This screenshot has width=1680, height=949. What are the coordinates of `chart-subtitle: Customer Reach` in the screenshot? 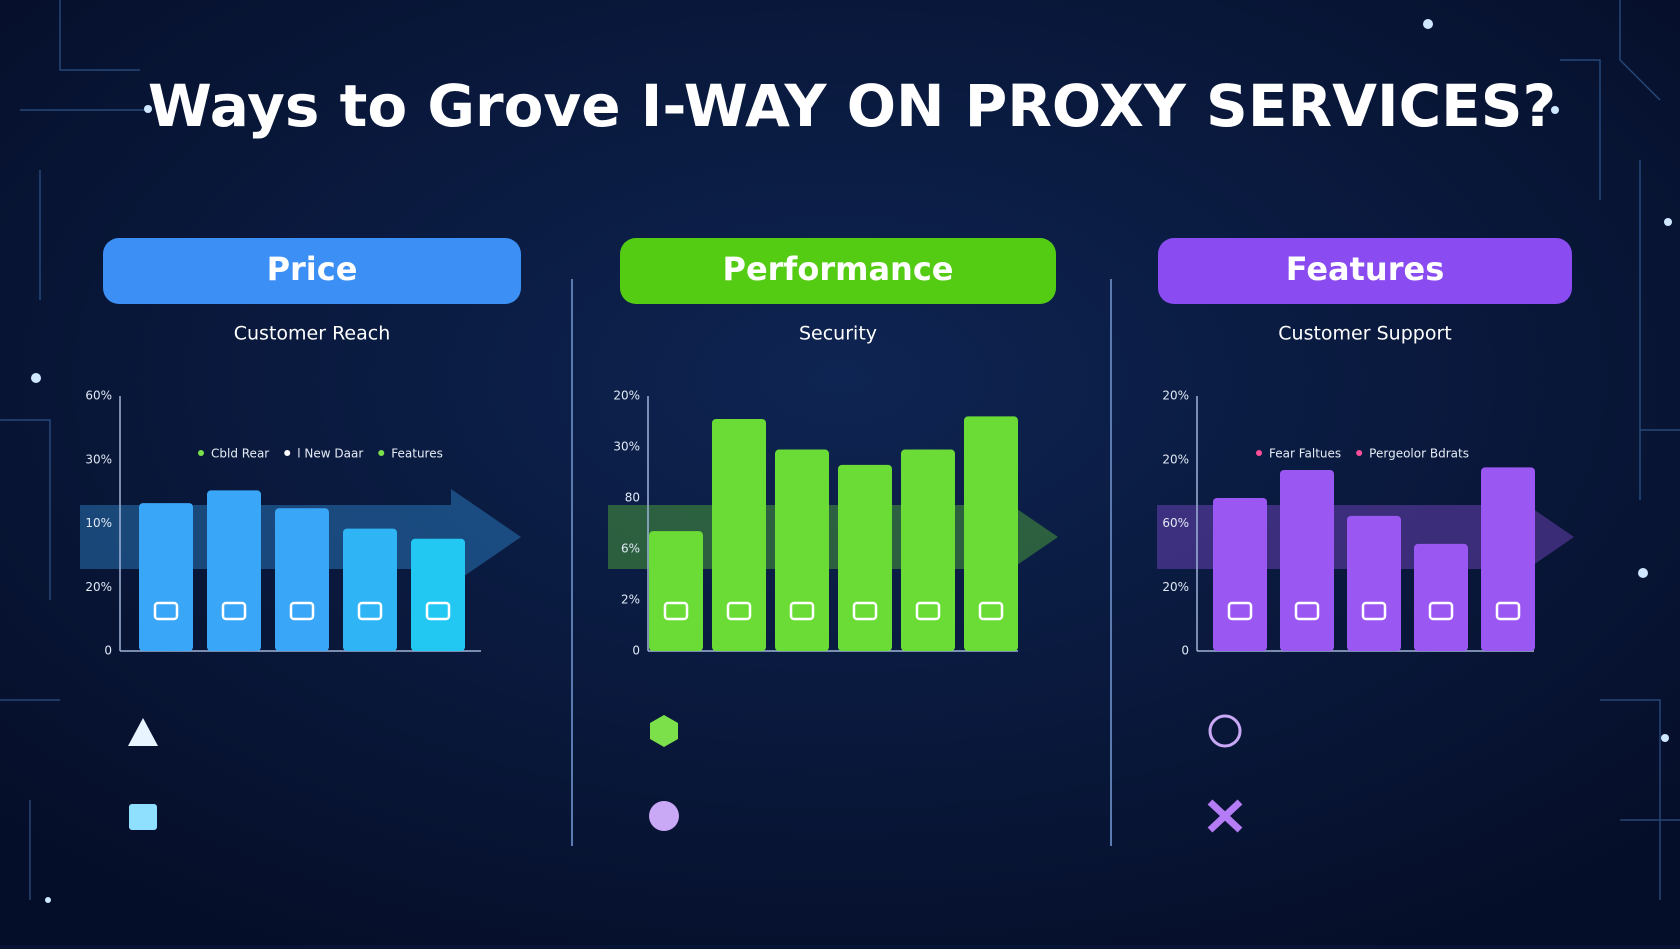 It's located at (312, 334).